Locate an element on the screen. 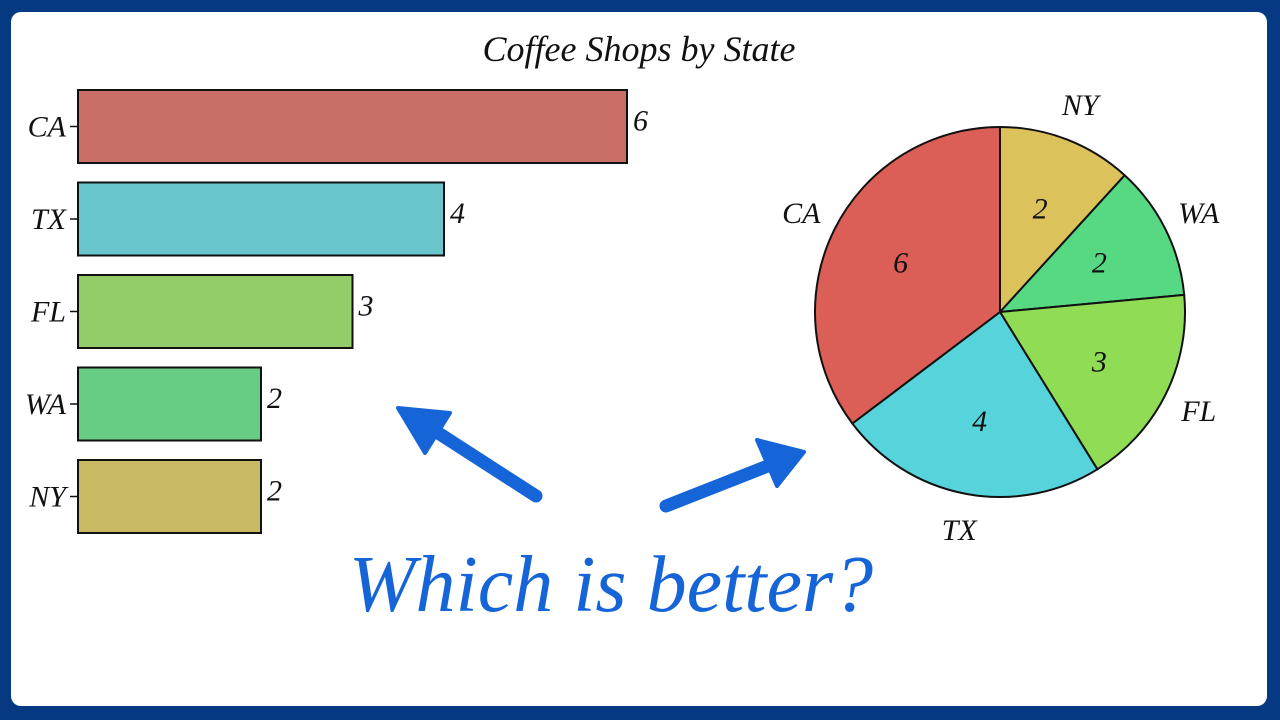 Image resolution: width=1280 pixels, height=720 pixels. pie-slice-wa is located at coordinates (1092, 243).